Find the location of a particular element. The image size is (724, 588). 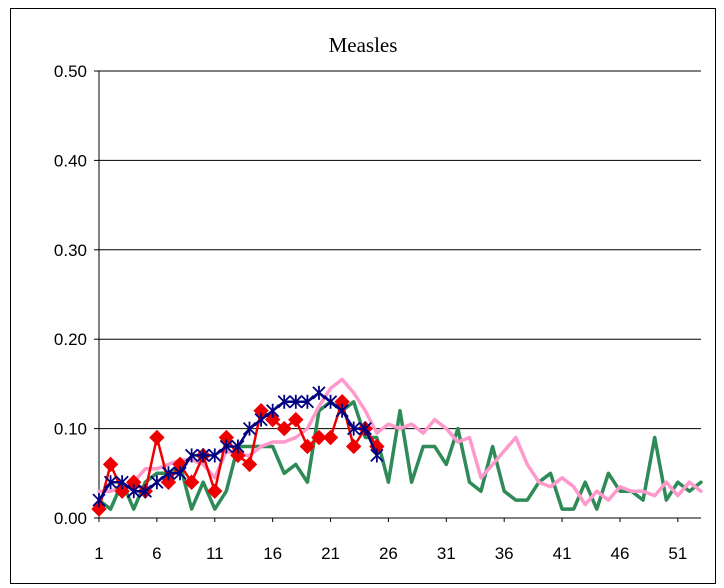

x-tick-label-10: 51 is located at coordinates (677, 553).